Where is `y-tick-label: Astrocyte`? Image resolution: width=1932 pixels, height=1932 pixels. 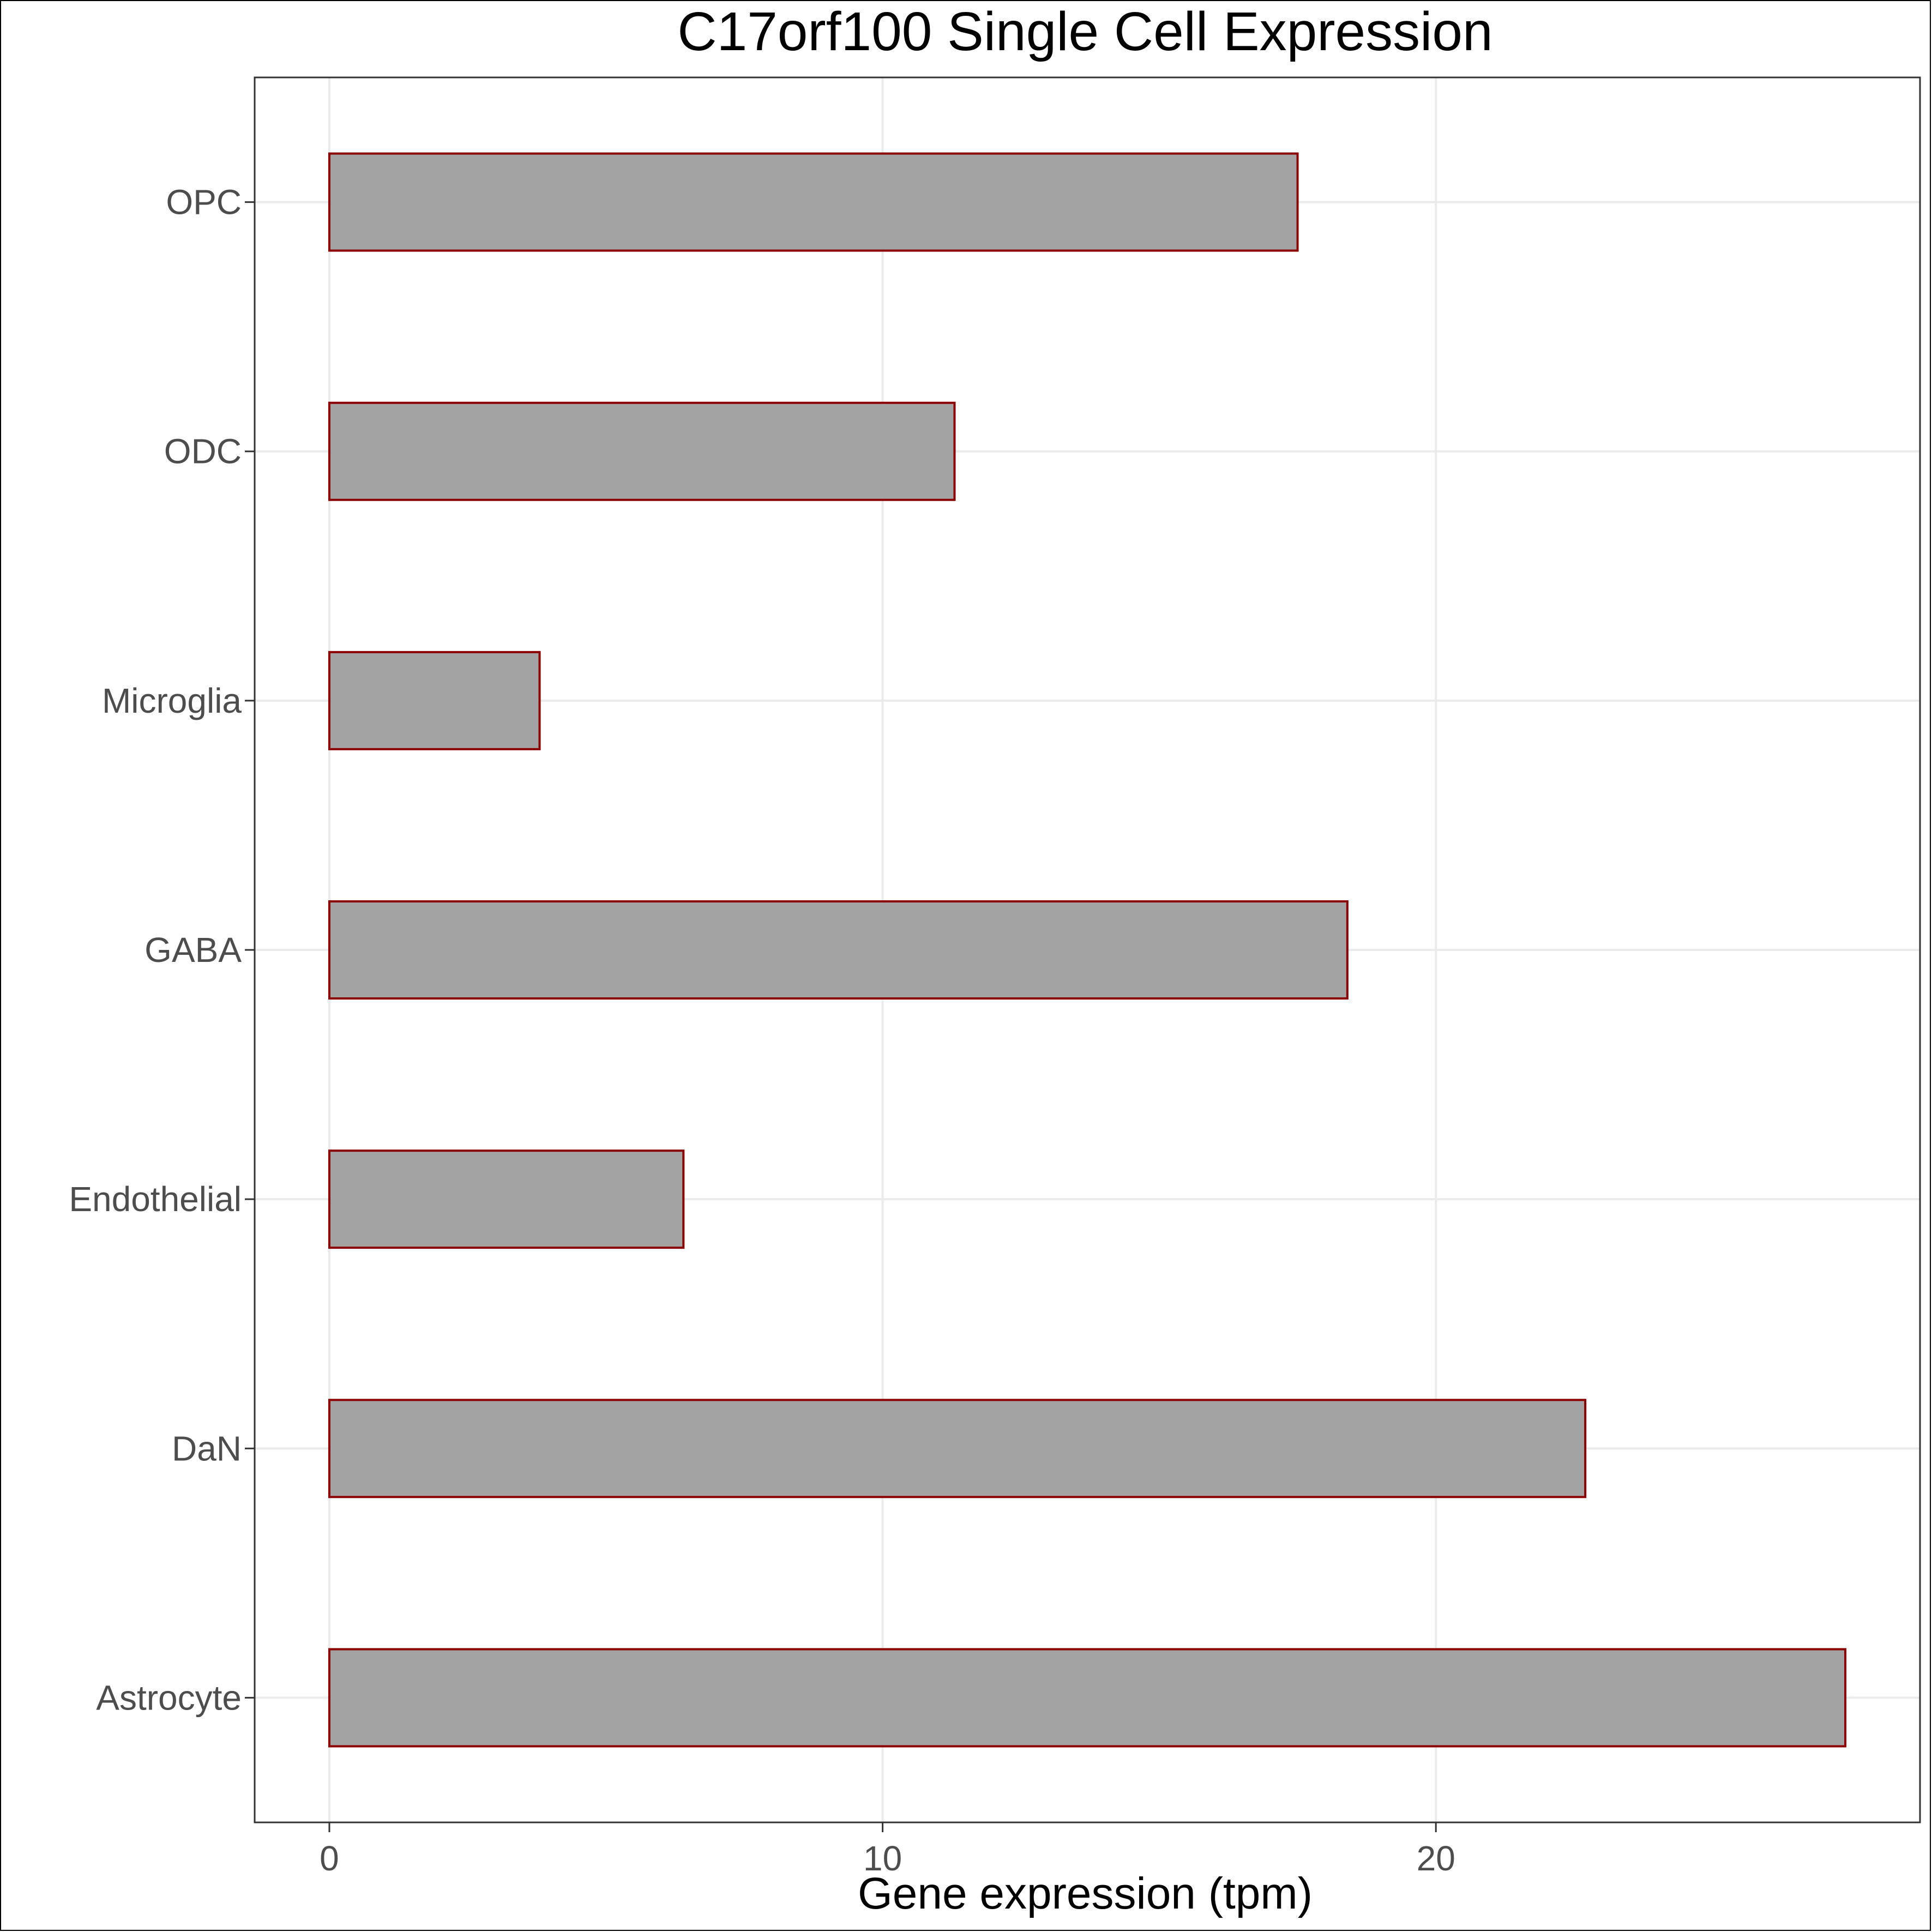
y-tick-label: Astrocyte is located at coordinates (169, 1697).